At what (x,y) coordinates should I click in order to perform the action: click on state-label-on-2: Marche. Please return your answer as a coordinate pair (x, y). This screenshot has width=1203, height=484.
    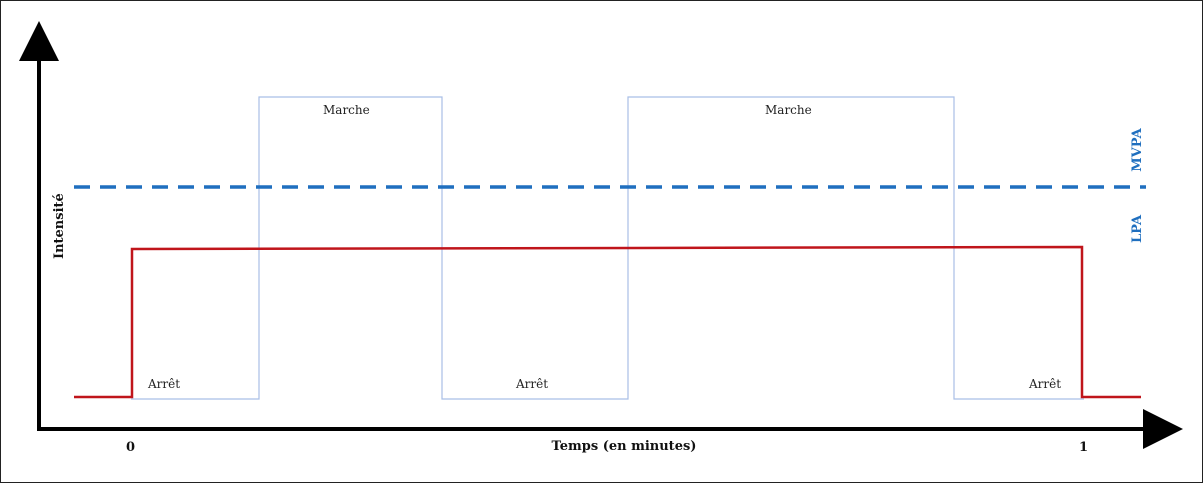
    Looking at the image, I should click on (788, 110).